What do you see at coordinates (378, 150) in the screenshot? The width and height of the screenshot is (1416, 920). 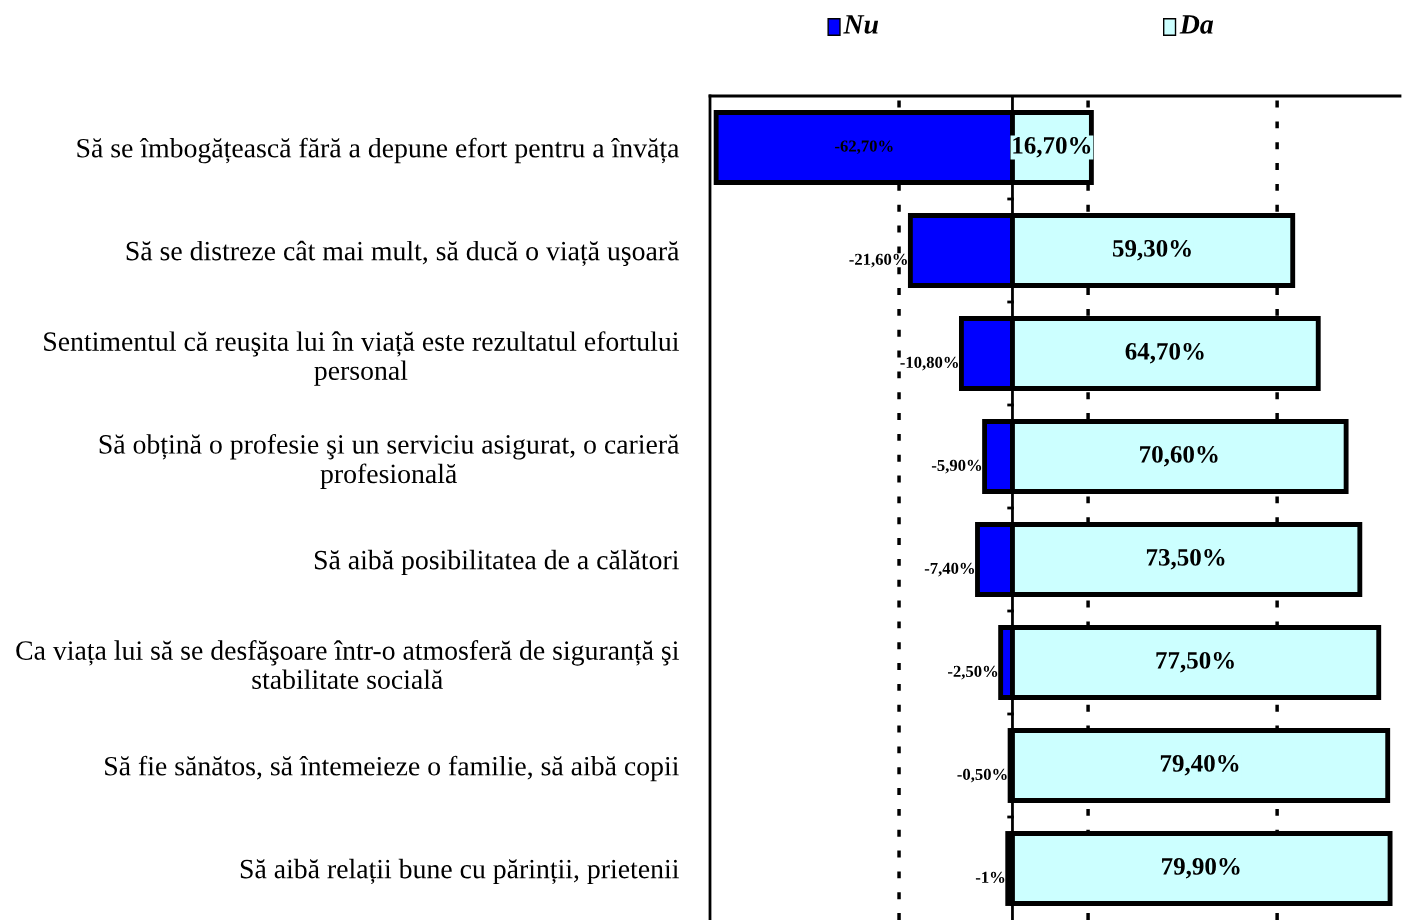 I see `y-tick-label: Să se îmbogățească fără a depune efort pentru a învăța` at bounding box center [378, 150].